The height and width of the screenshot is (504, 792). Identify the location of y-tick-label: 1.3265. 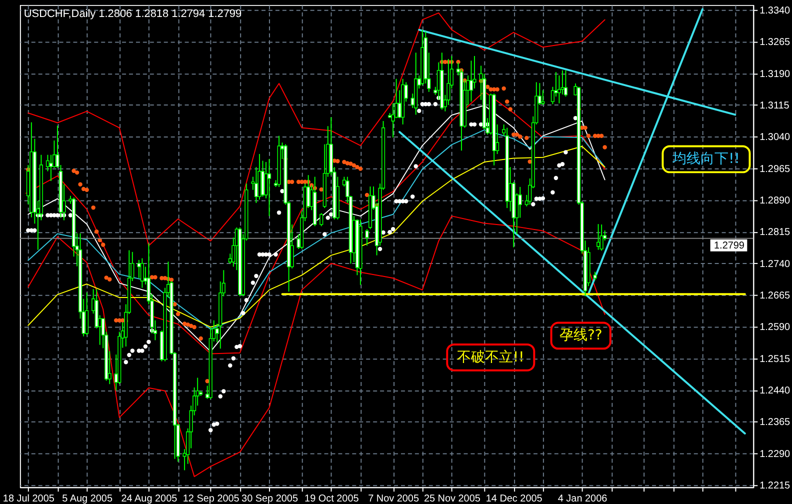
(775, 42).